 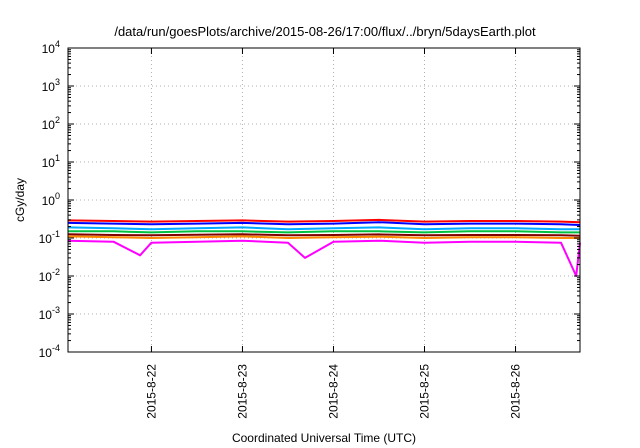 I want to click on x-tick-label: 2015-8-24, so click(x=333, y=391).